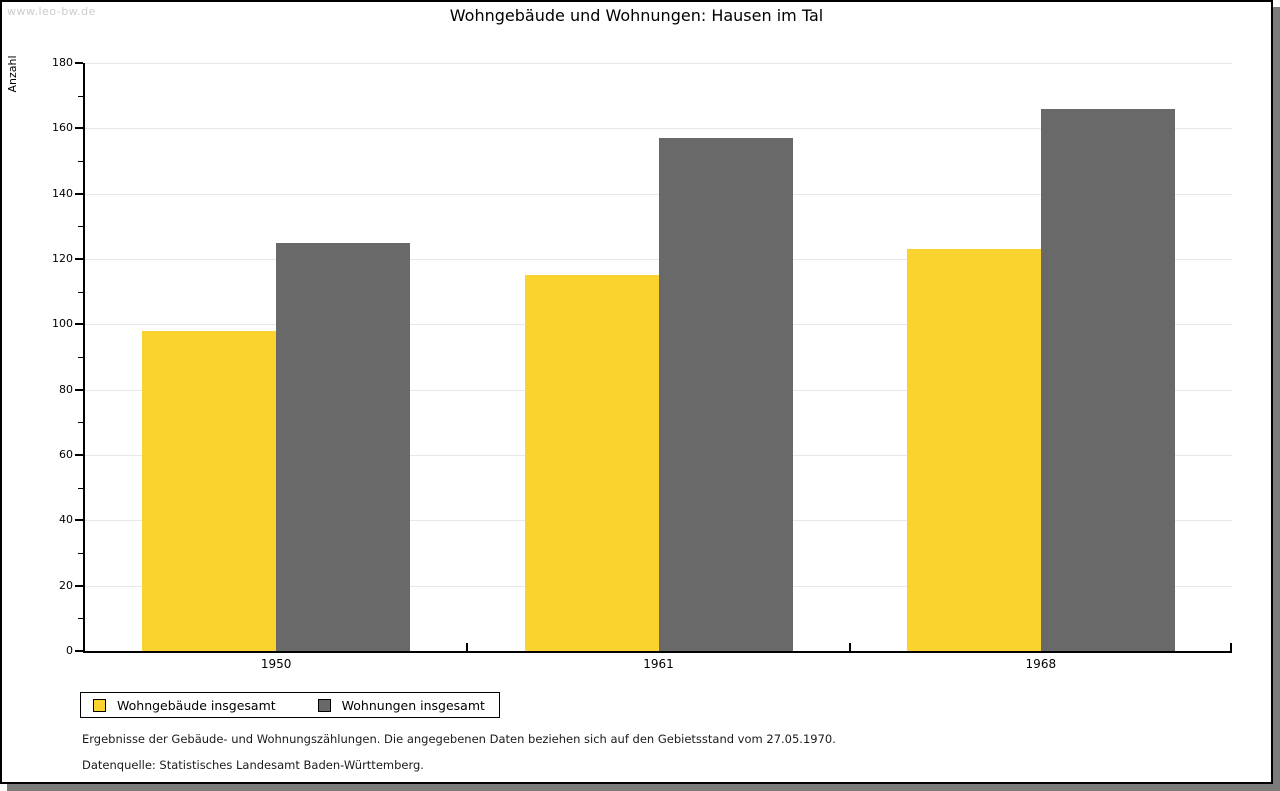 The height and width of the screenshot is (791, 1280). Describe the element at coordinates (658, 664) in the screenshot. I see `x-axis-category-label: 1961` at that location.